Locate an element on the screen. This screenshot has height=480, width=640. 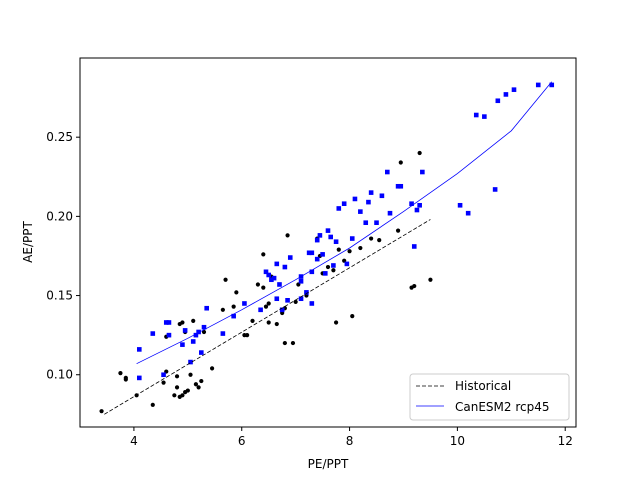
x-tick-label: 12 is located at coordinates (565, 441).